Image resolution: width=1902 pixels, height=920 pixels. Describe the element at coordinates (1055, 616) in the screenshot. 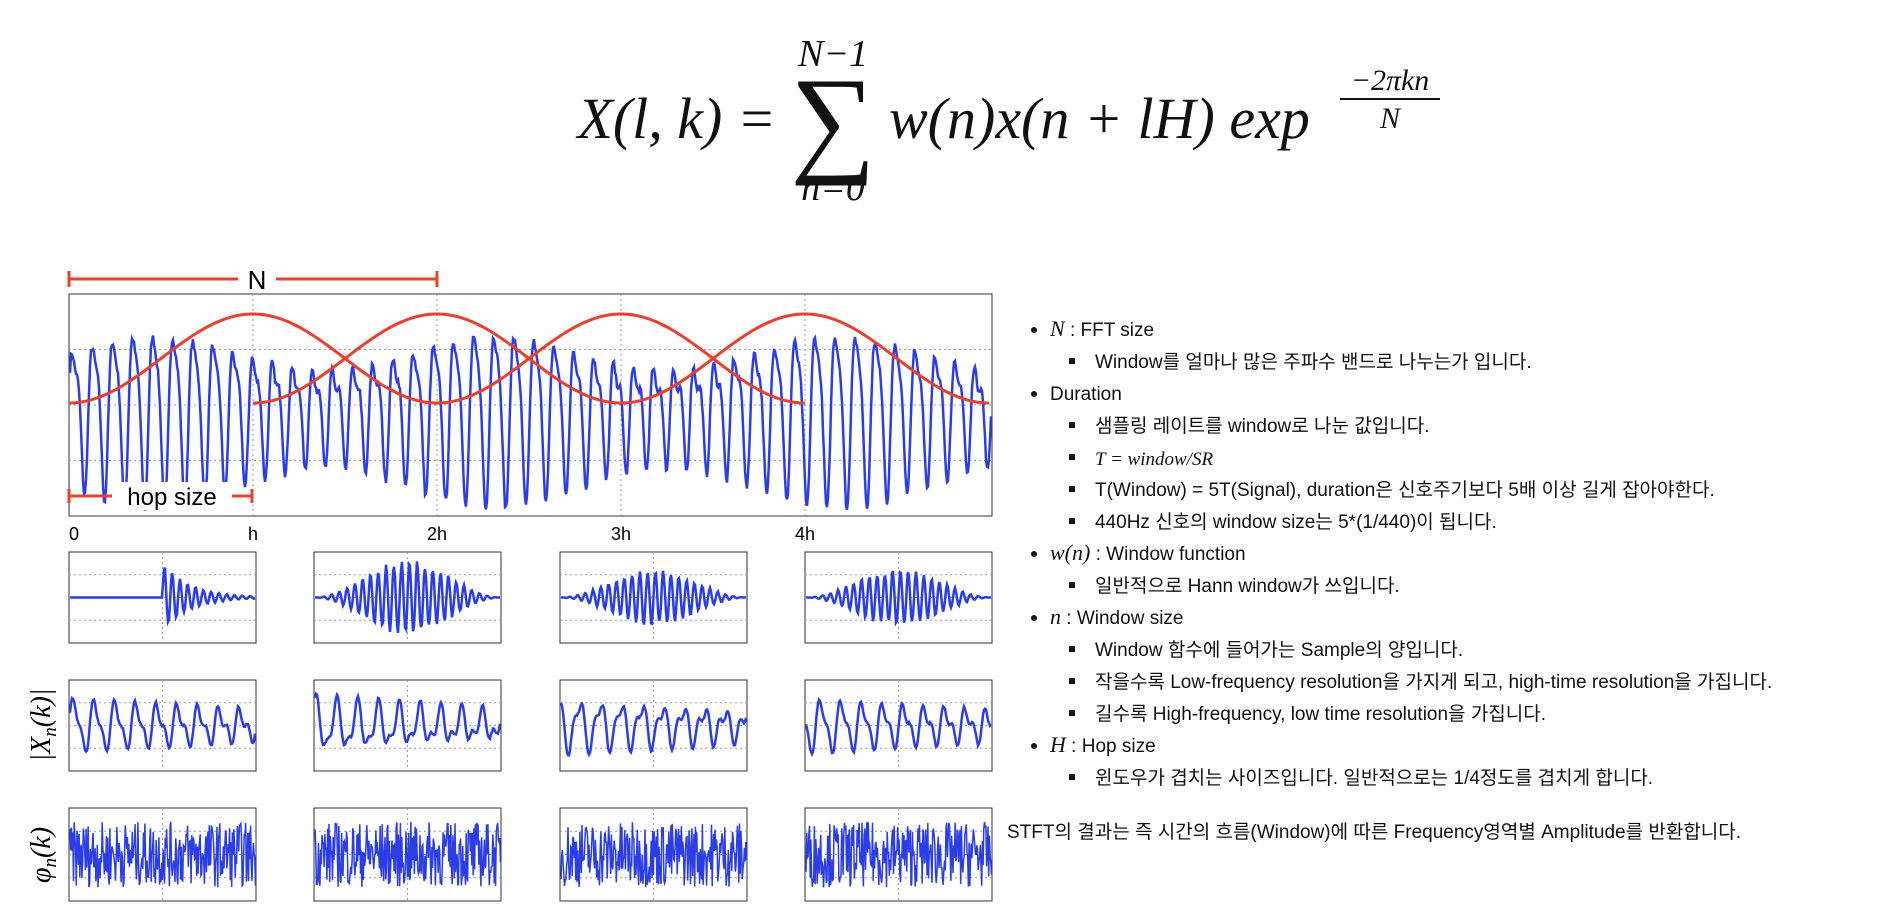

I see `note-symbol: n` at that location.